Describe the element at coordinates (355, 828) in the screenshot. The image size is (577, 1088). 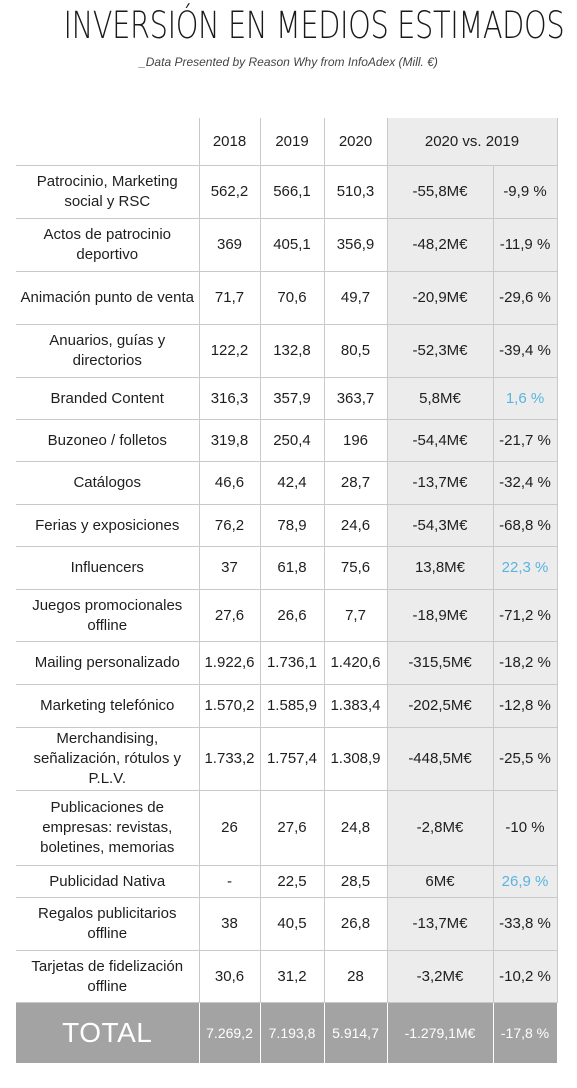
I see `cell-2020: 24,8` at that location.